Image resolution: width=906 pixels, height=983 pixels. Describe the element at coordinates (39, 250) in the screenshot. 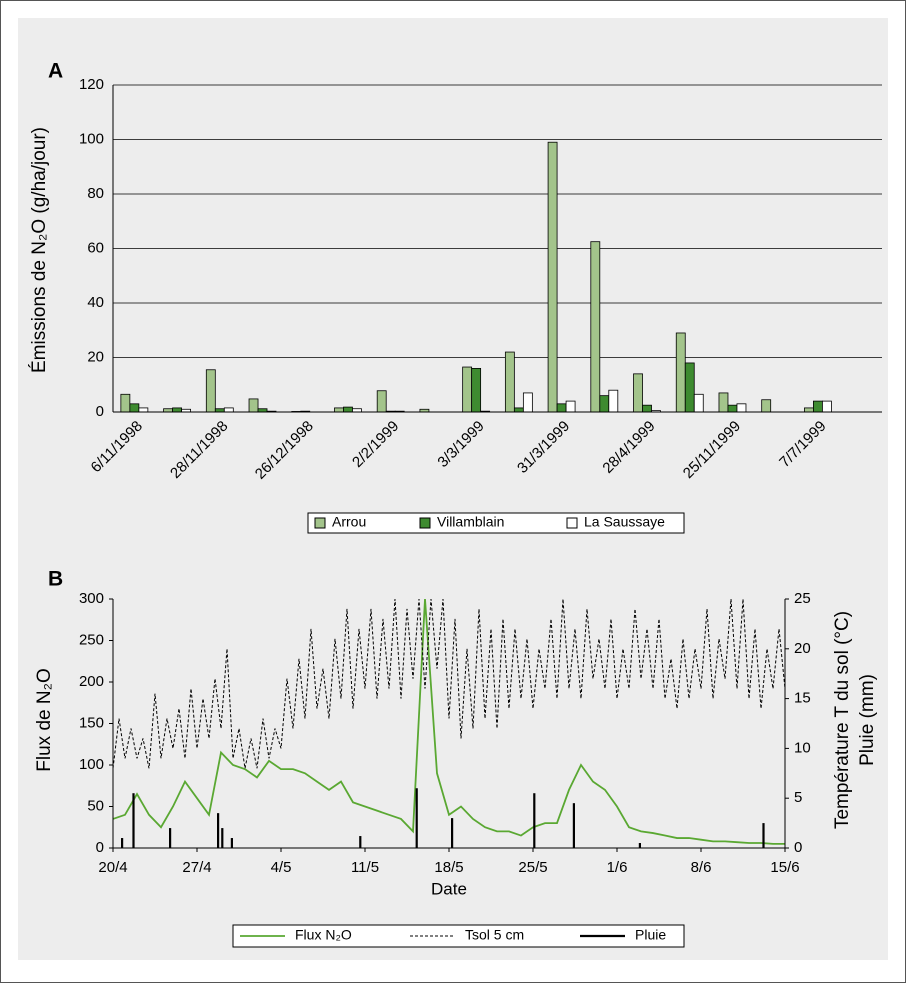

I see `y-axis-label: Émissions de N₂O (g/ha/jour)` at that location.